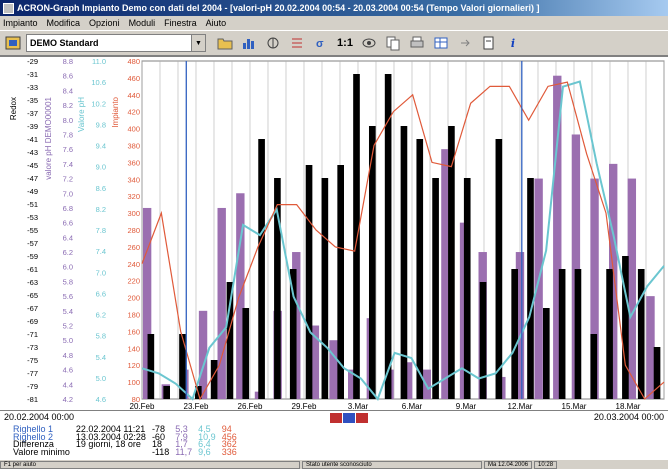 The width and height of the screenshot is (668, 469). Describe the element at coordinates (417, 43) in the screenshot. I see `print-icon` at that location.